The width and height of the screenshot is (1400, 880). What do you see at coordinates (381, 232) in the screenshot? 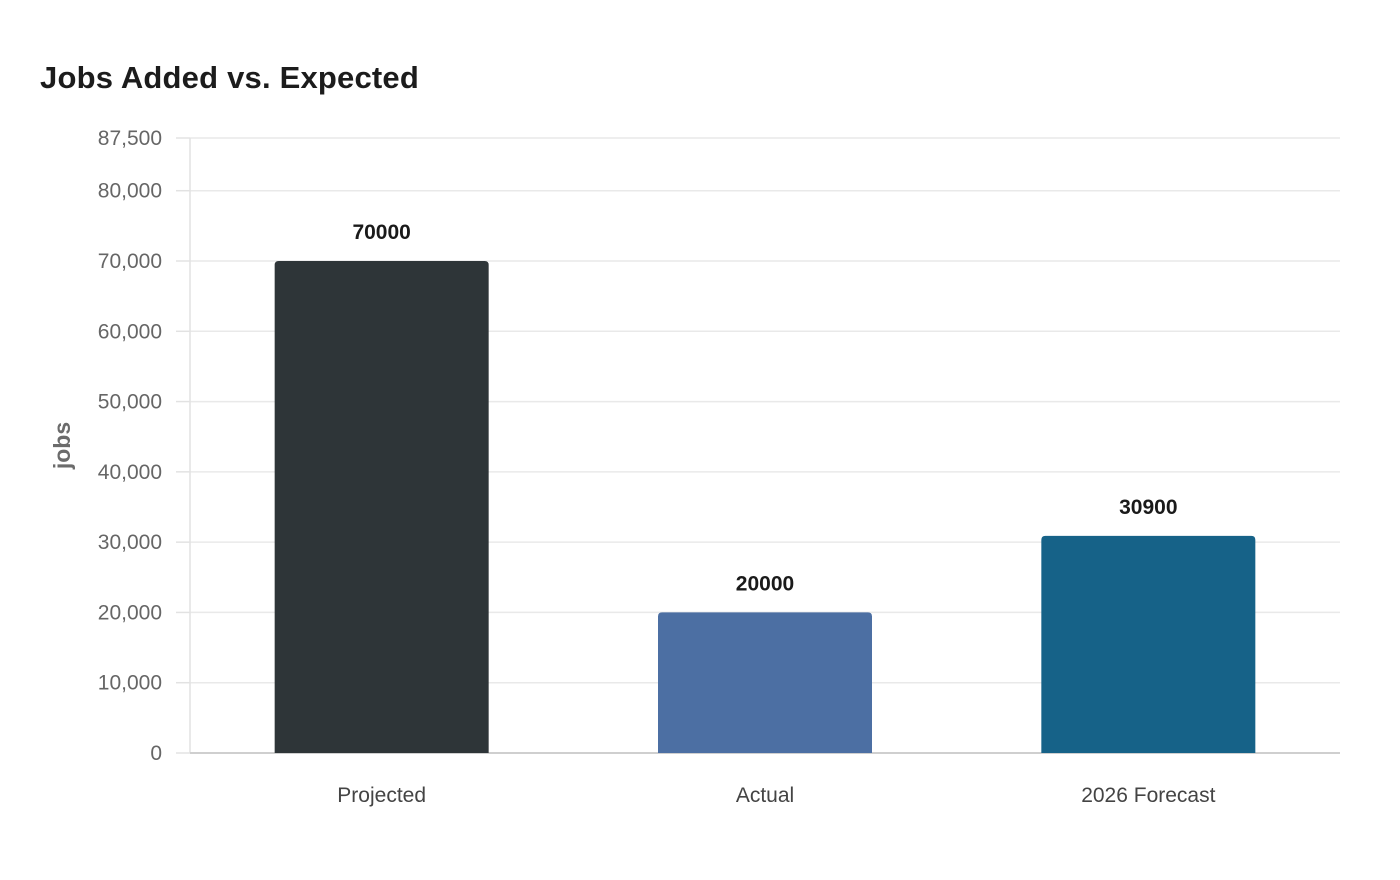
I see `value-label: 70000` at bounding box center [381, 232].